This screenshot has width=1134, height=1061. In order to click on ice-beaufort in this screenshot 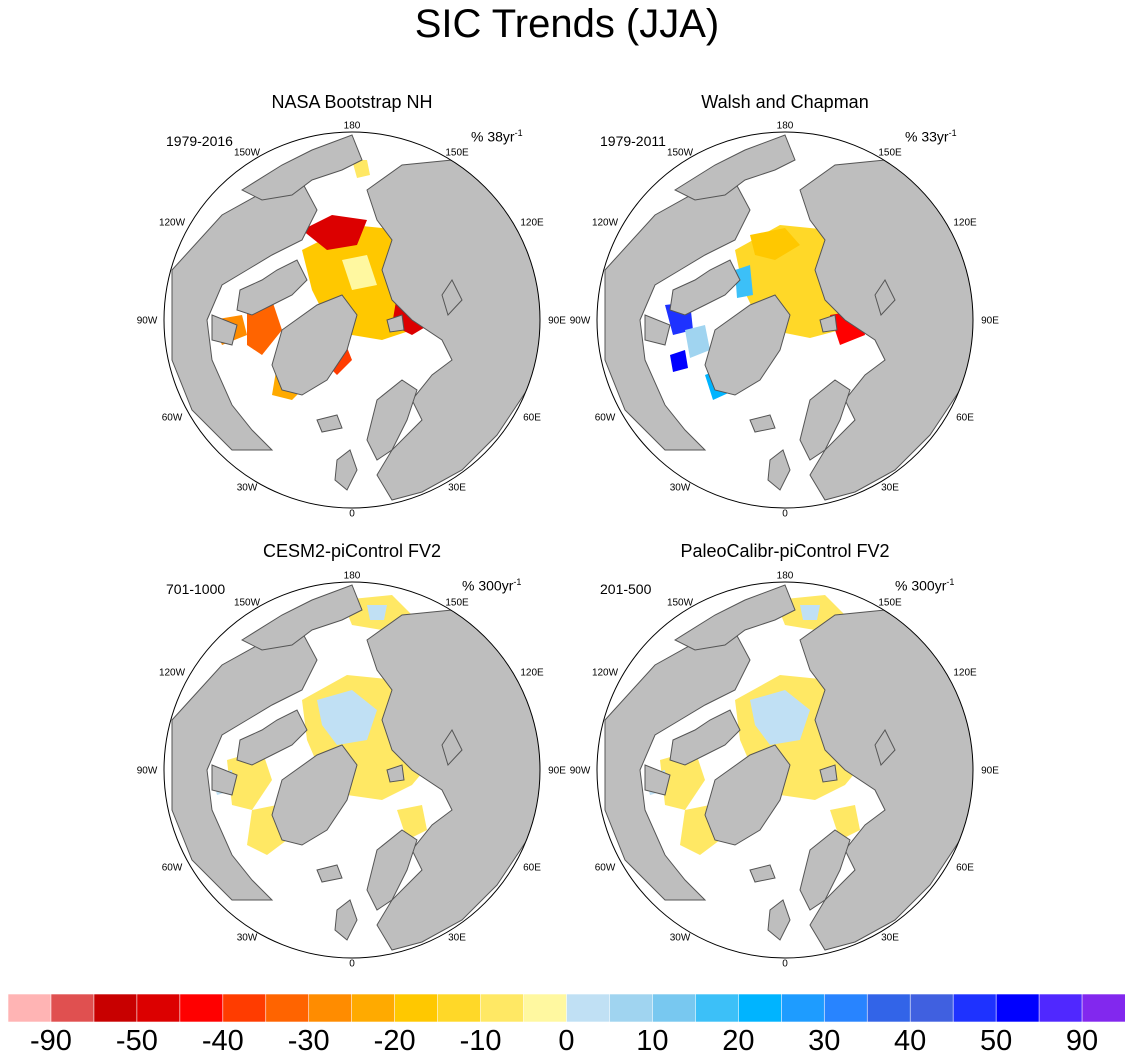, I will do `click(775, 244)`.